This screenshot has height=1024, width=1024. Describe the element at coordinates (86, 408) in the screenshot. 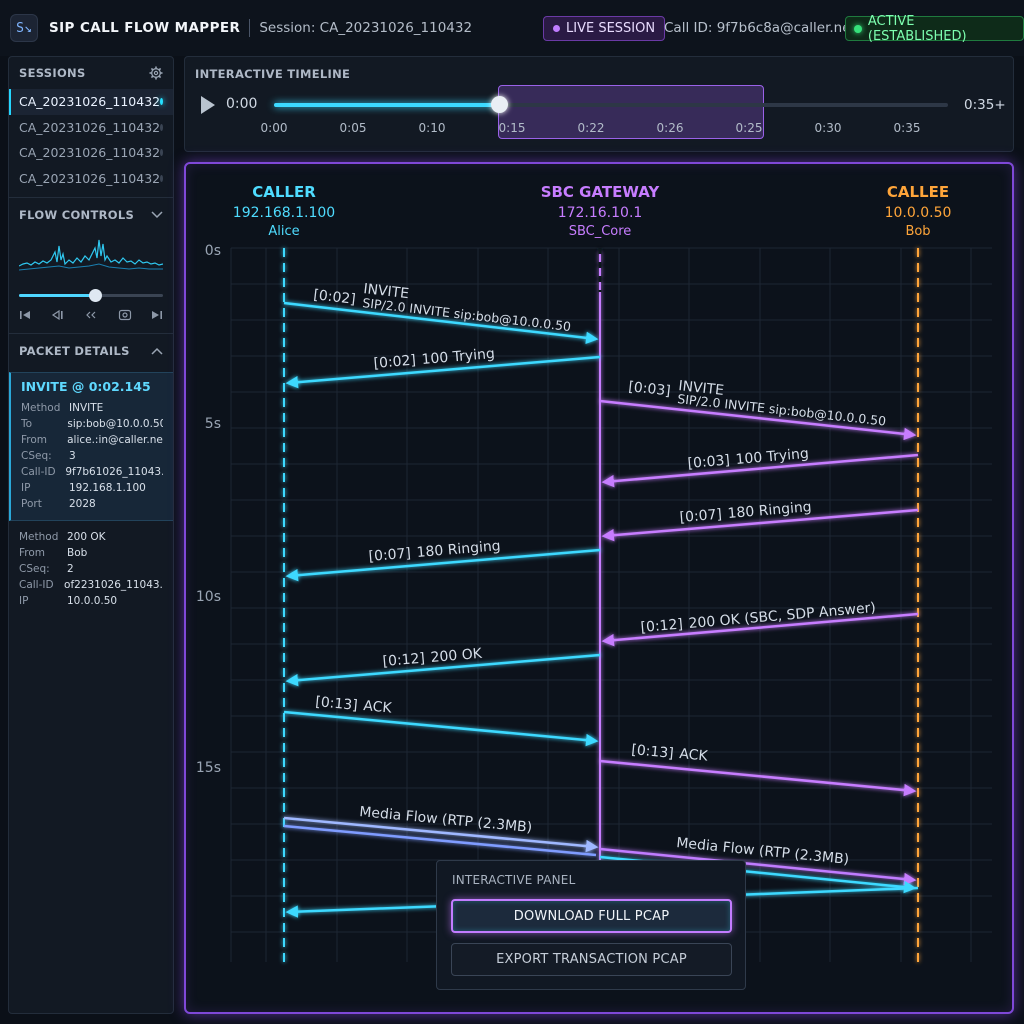

I see `field-value: INVITE` at that location.